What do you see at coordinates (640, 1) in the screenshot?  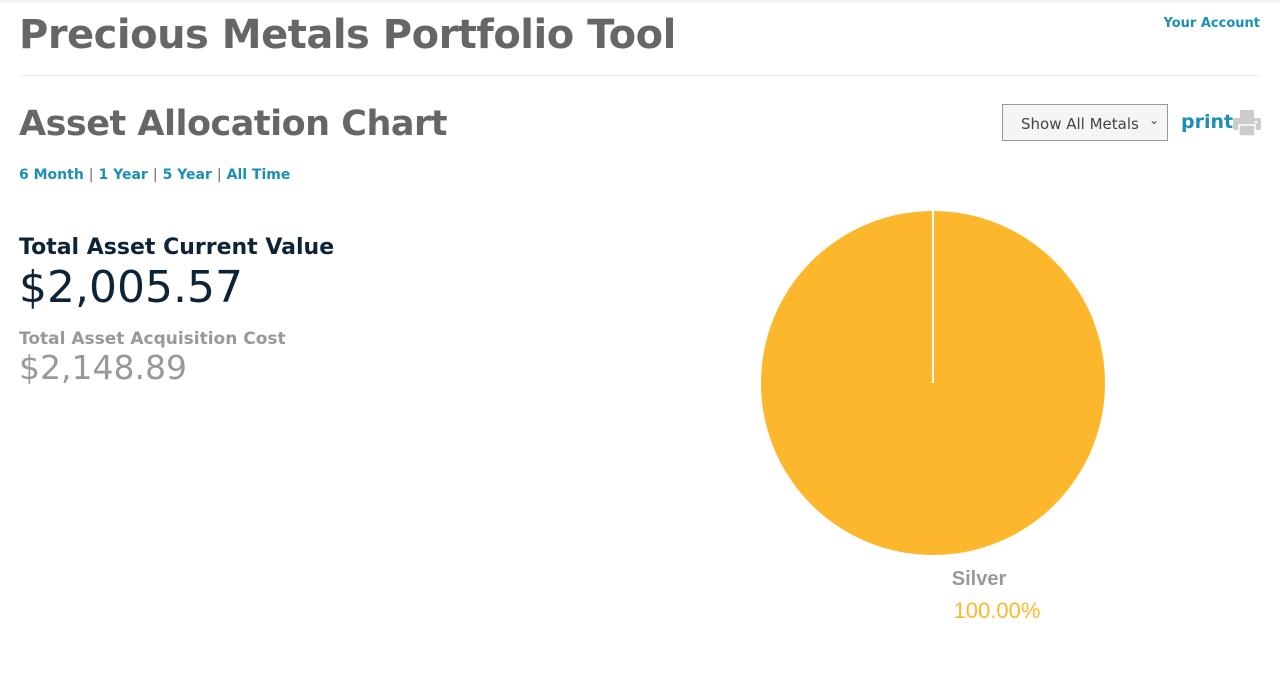 I see `top-border` at bounding box center [640, 1].